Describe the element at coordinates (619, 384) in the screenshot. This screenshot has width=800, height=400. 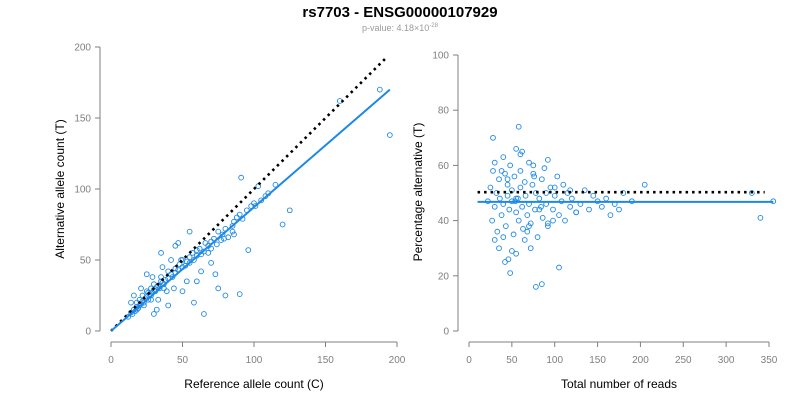
I see `x-axis-label: Total number of reads` at that location.